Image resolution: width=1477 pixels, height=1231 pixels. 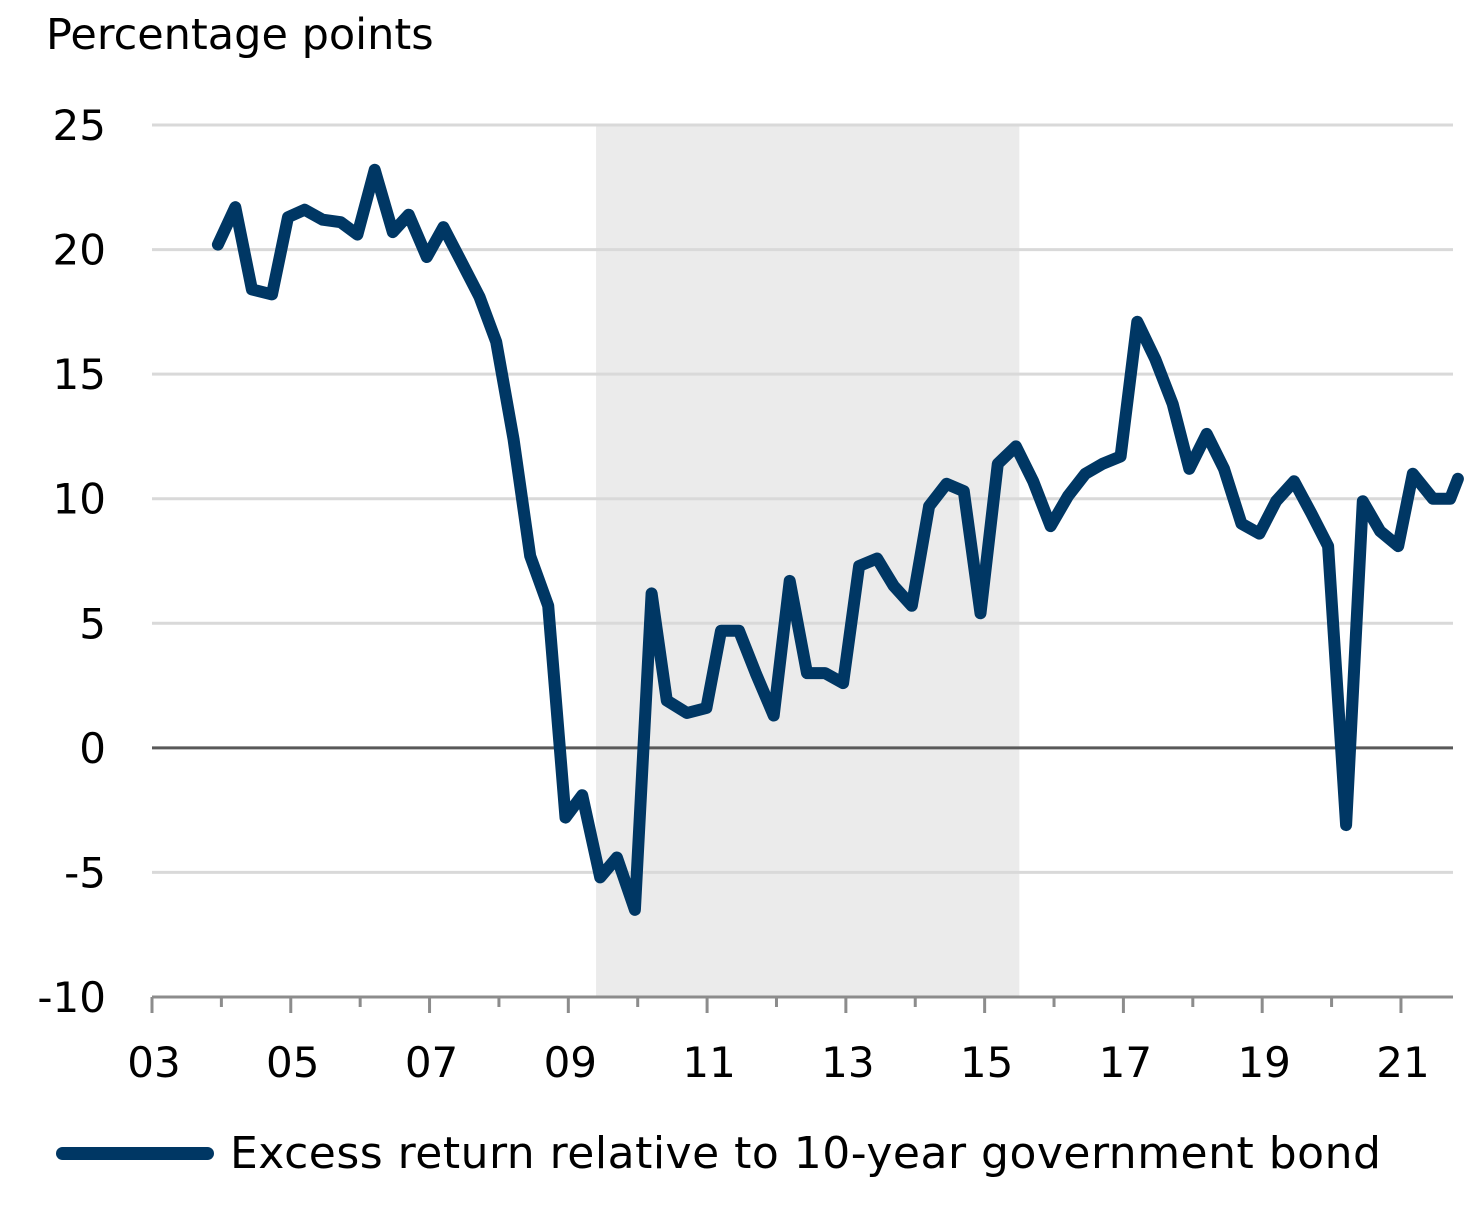 I want to click on x-tick-label: 17, so click(x=1125, y=1062).